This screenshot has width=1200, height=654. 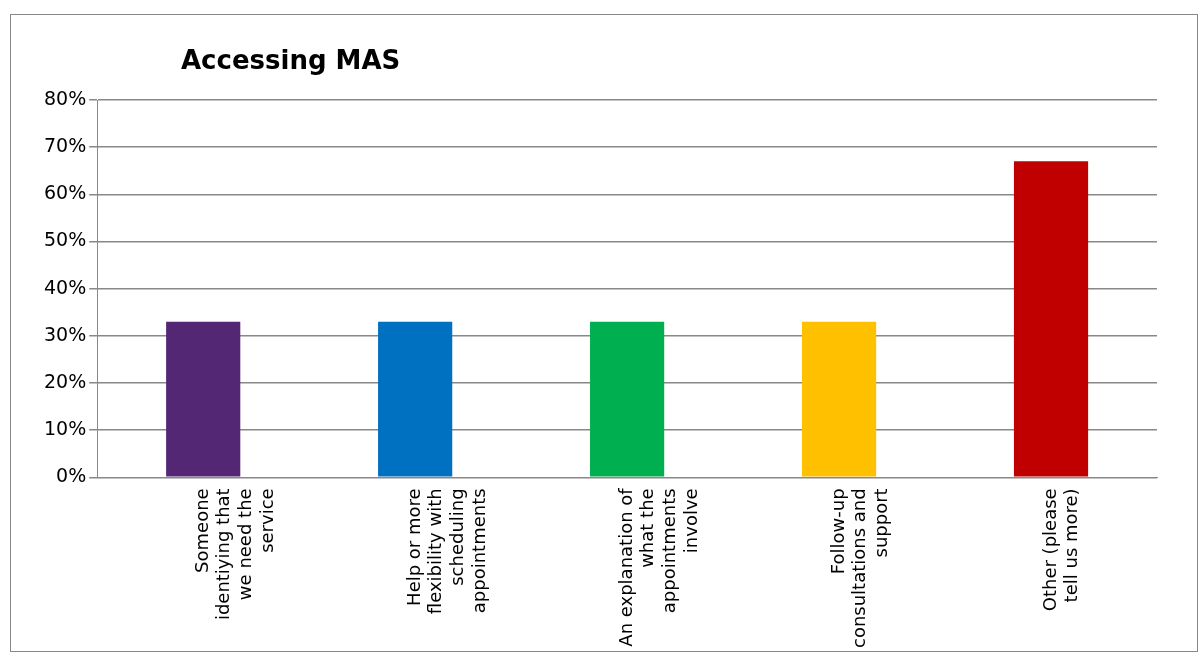 What do you see at coordinates (858, 568) in the screenshot?
I see `x-tick-label: Follow-up consultations and support` at bounding box center [858, 568].